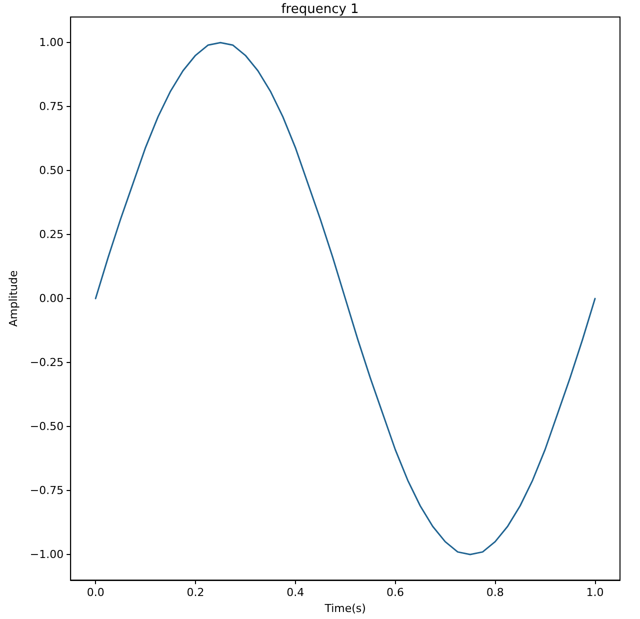  I want to click on x-tick-label: 0.8, so click(495, 593).